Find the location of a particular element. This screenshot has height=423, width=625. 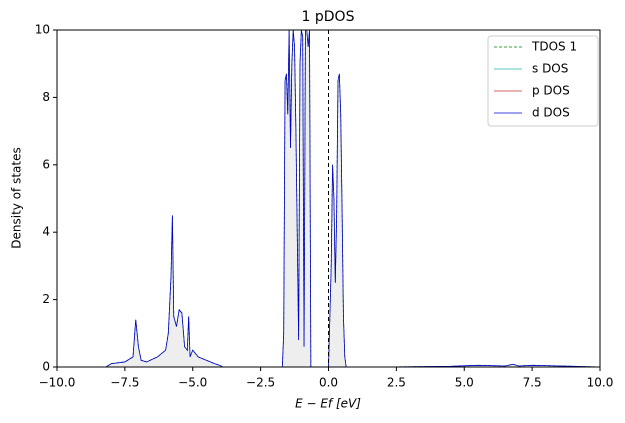

x-tick-label: −5.0 is located at coordinates (192, 383).